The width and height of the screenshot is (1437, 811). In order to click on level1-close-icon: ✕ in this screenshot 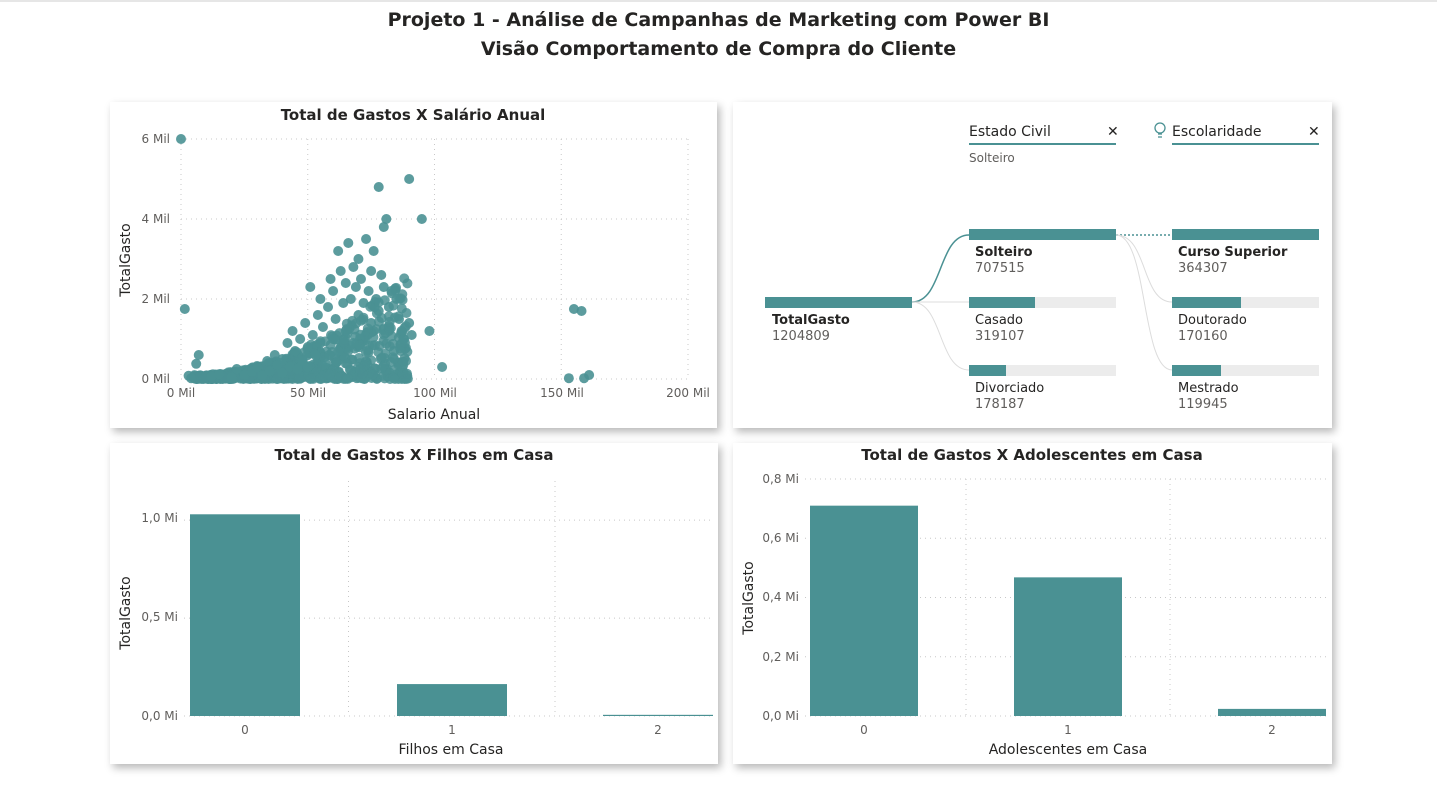, I will do `click(1113, 132)`.